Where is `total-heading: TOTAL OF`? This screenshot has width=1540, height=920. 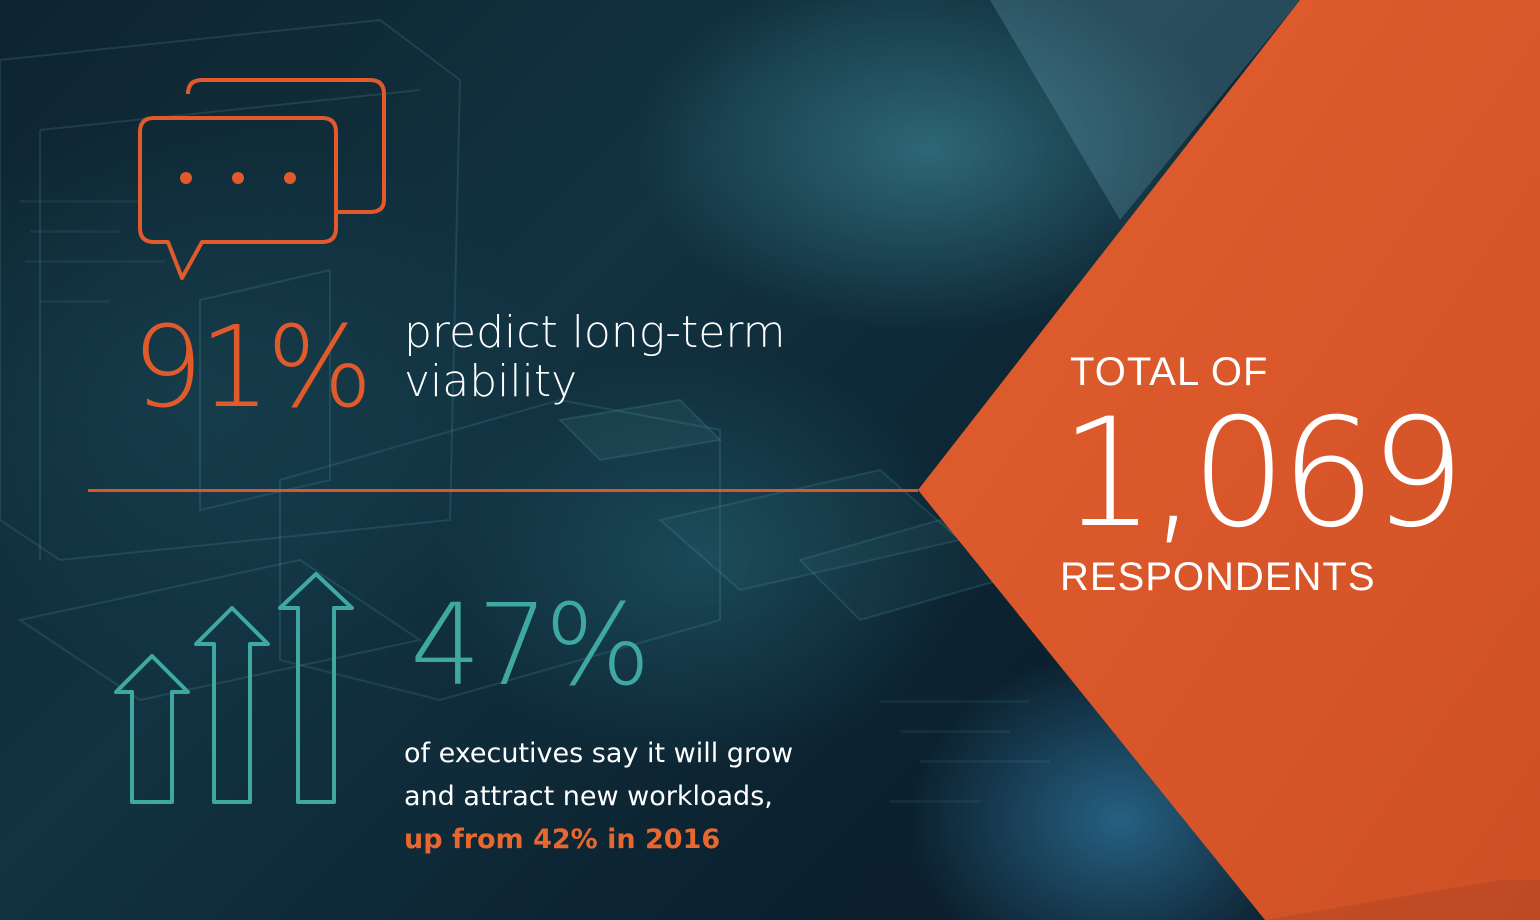 total-heading: TOTAL OF is located at coordinates (1169, 372).